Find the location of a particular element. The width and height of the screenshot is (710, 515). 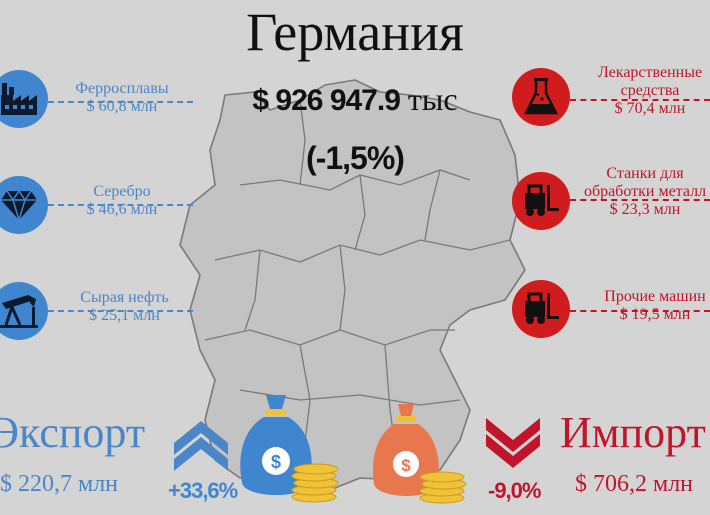

import-item-value: $ 23,3 млн is located at coordinates (645, 209).